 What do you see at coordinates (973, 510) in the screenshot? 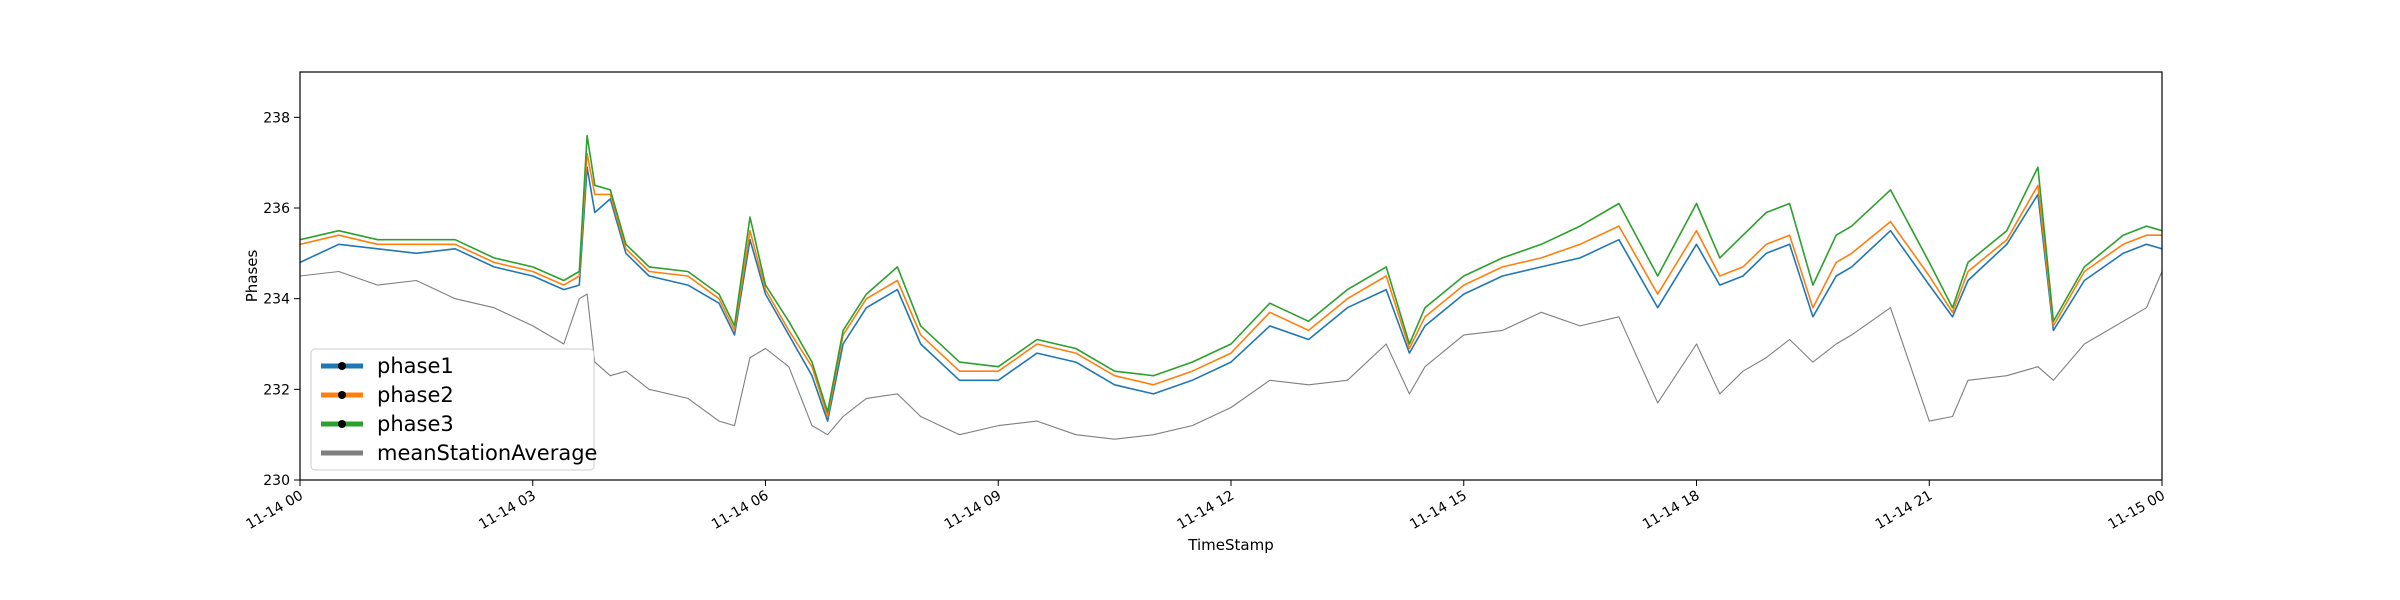
I see `x-tick-label: 11-14 09` at bounding box center [973, 510].